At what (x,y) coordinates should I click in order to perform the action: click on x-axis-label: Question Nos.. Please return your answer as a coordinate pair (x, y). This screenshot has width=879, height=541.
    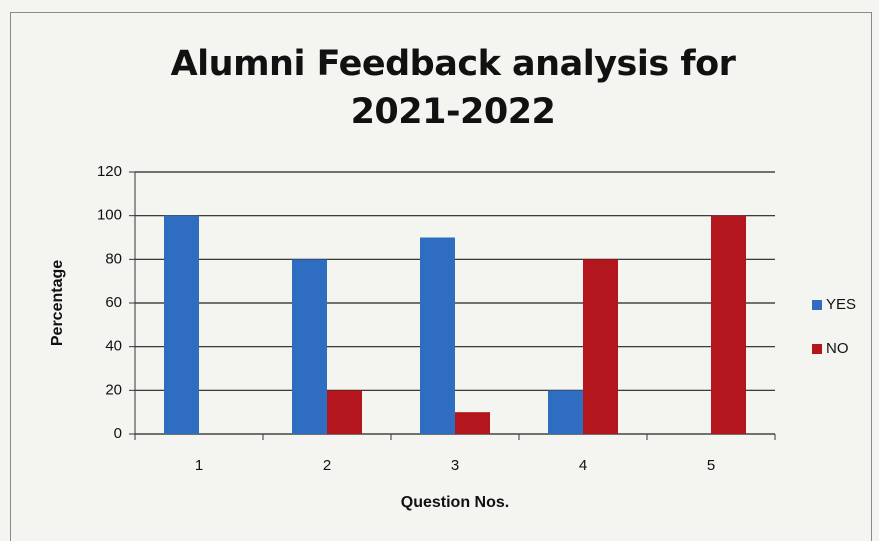
    Looking at the image, I should click on (455, 502).